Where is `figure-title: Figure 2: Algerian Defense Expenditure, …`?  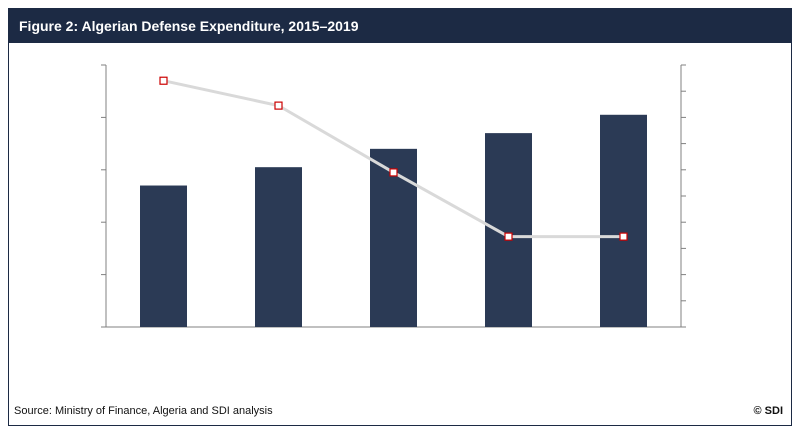 figure-title: Figure 2: Algerian Defense Expenditure, … is located at coordinates (400, 26).